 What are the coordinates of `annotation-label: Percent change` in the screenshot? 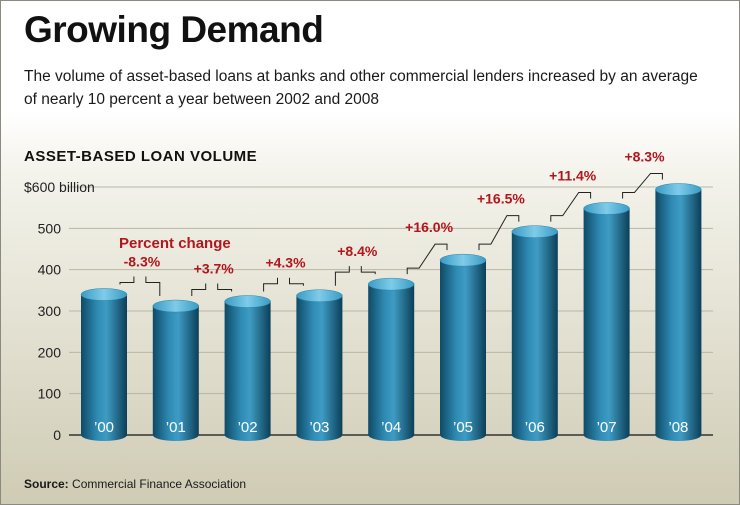 It's located at (175, 243).